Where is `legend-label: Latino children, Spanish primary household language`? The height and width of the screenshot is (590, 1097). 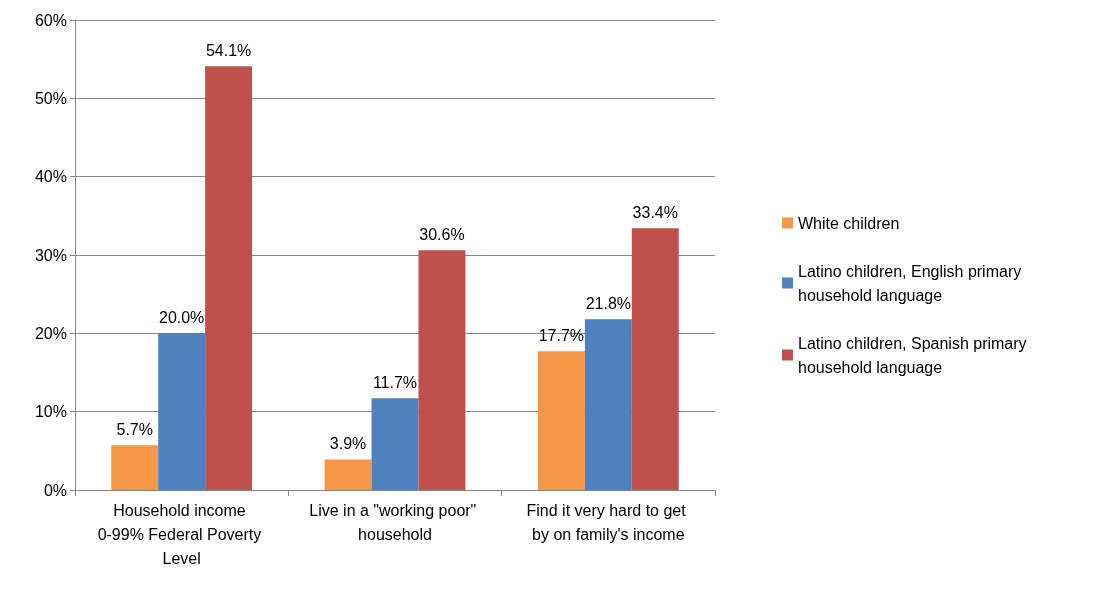 legend-label: Latino children, Spanish primary household language is located at coordinates (915, 355).